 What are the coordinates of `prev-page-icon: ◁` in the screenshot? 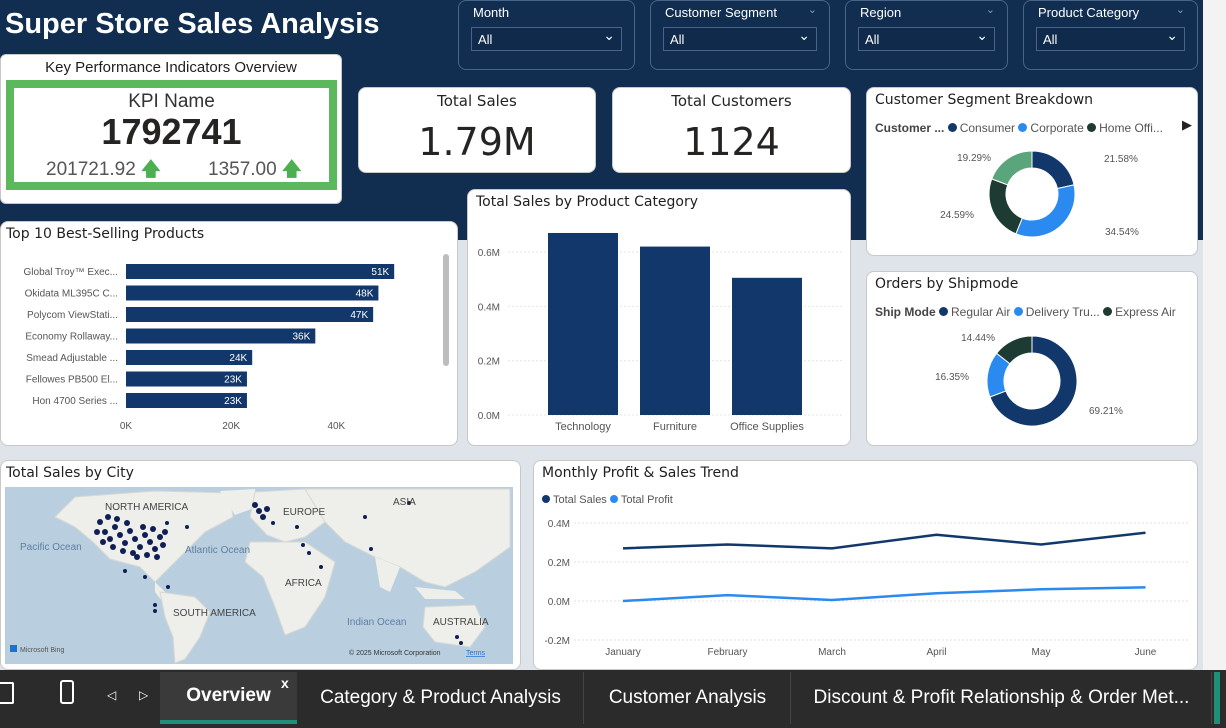 It's located at (112, 695).